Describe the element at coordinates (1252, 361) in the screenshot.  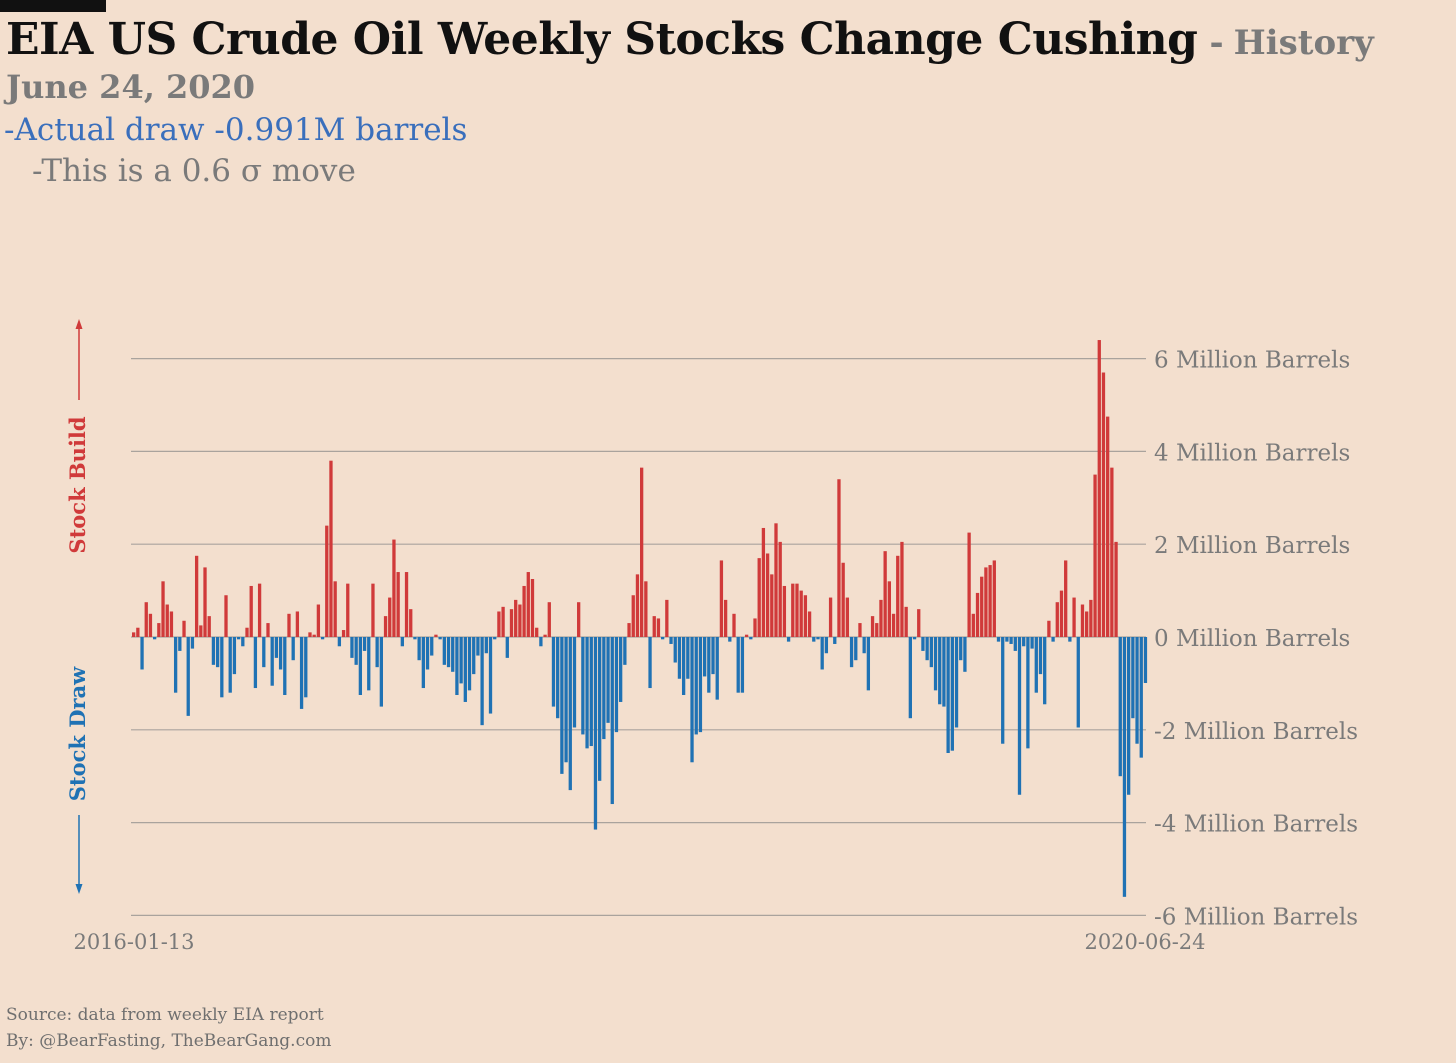
I see `y-tick-label: 6 Million Barrels` at that location.